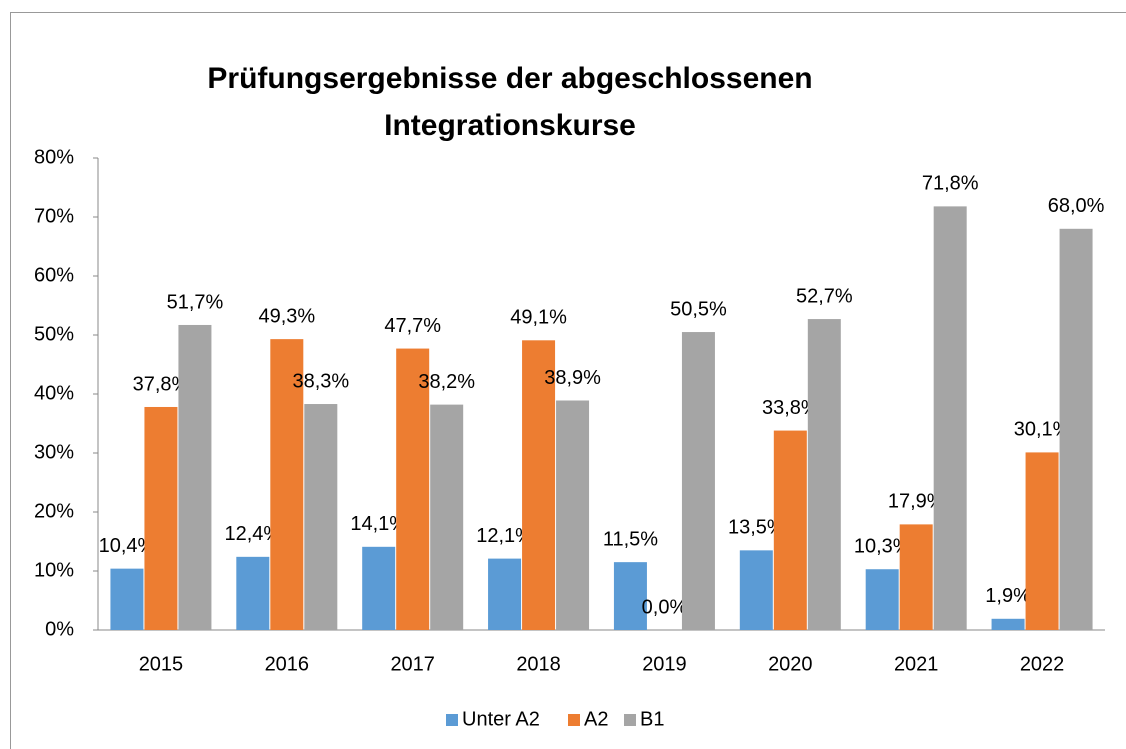  What do you see at coordinates (882, 547) in the screenshot?
I see `data-label: 10,3%` at bounding box center [882, 547].